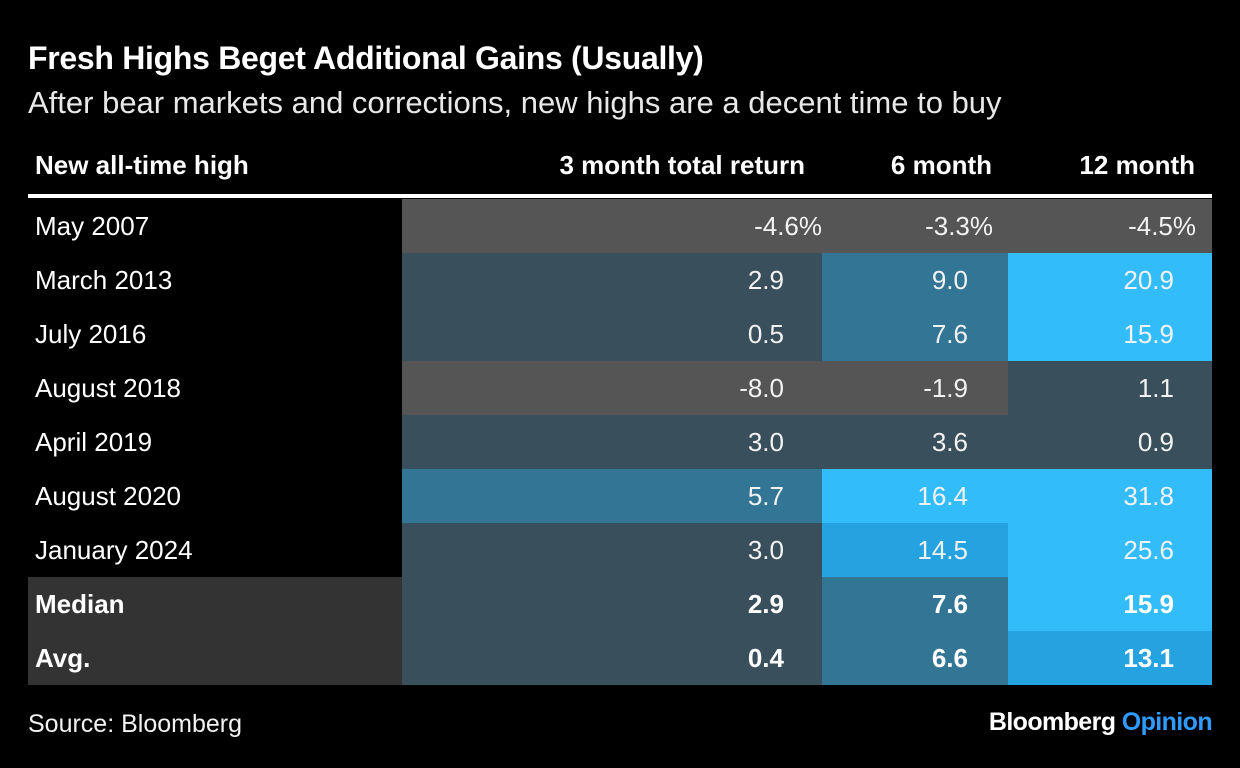 This screenshot has width=1240, height=768. I want to click on value-cell-12-month: -4.5%, so click(1110, 226).